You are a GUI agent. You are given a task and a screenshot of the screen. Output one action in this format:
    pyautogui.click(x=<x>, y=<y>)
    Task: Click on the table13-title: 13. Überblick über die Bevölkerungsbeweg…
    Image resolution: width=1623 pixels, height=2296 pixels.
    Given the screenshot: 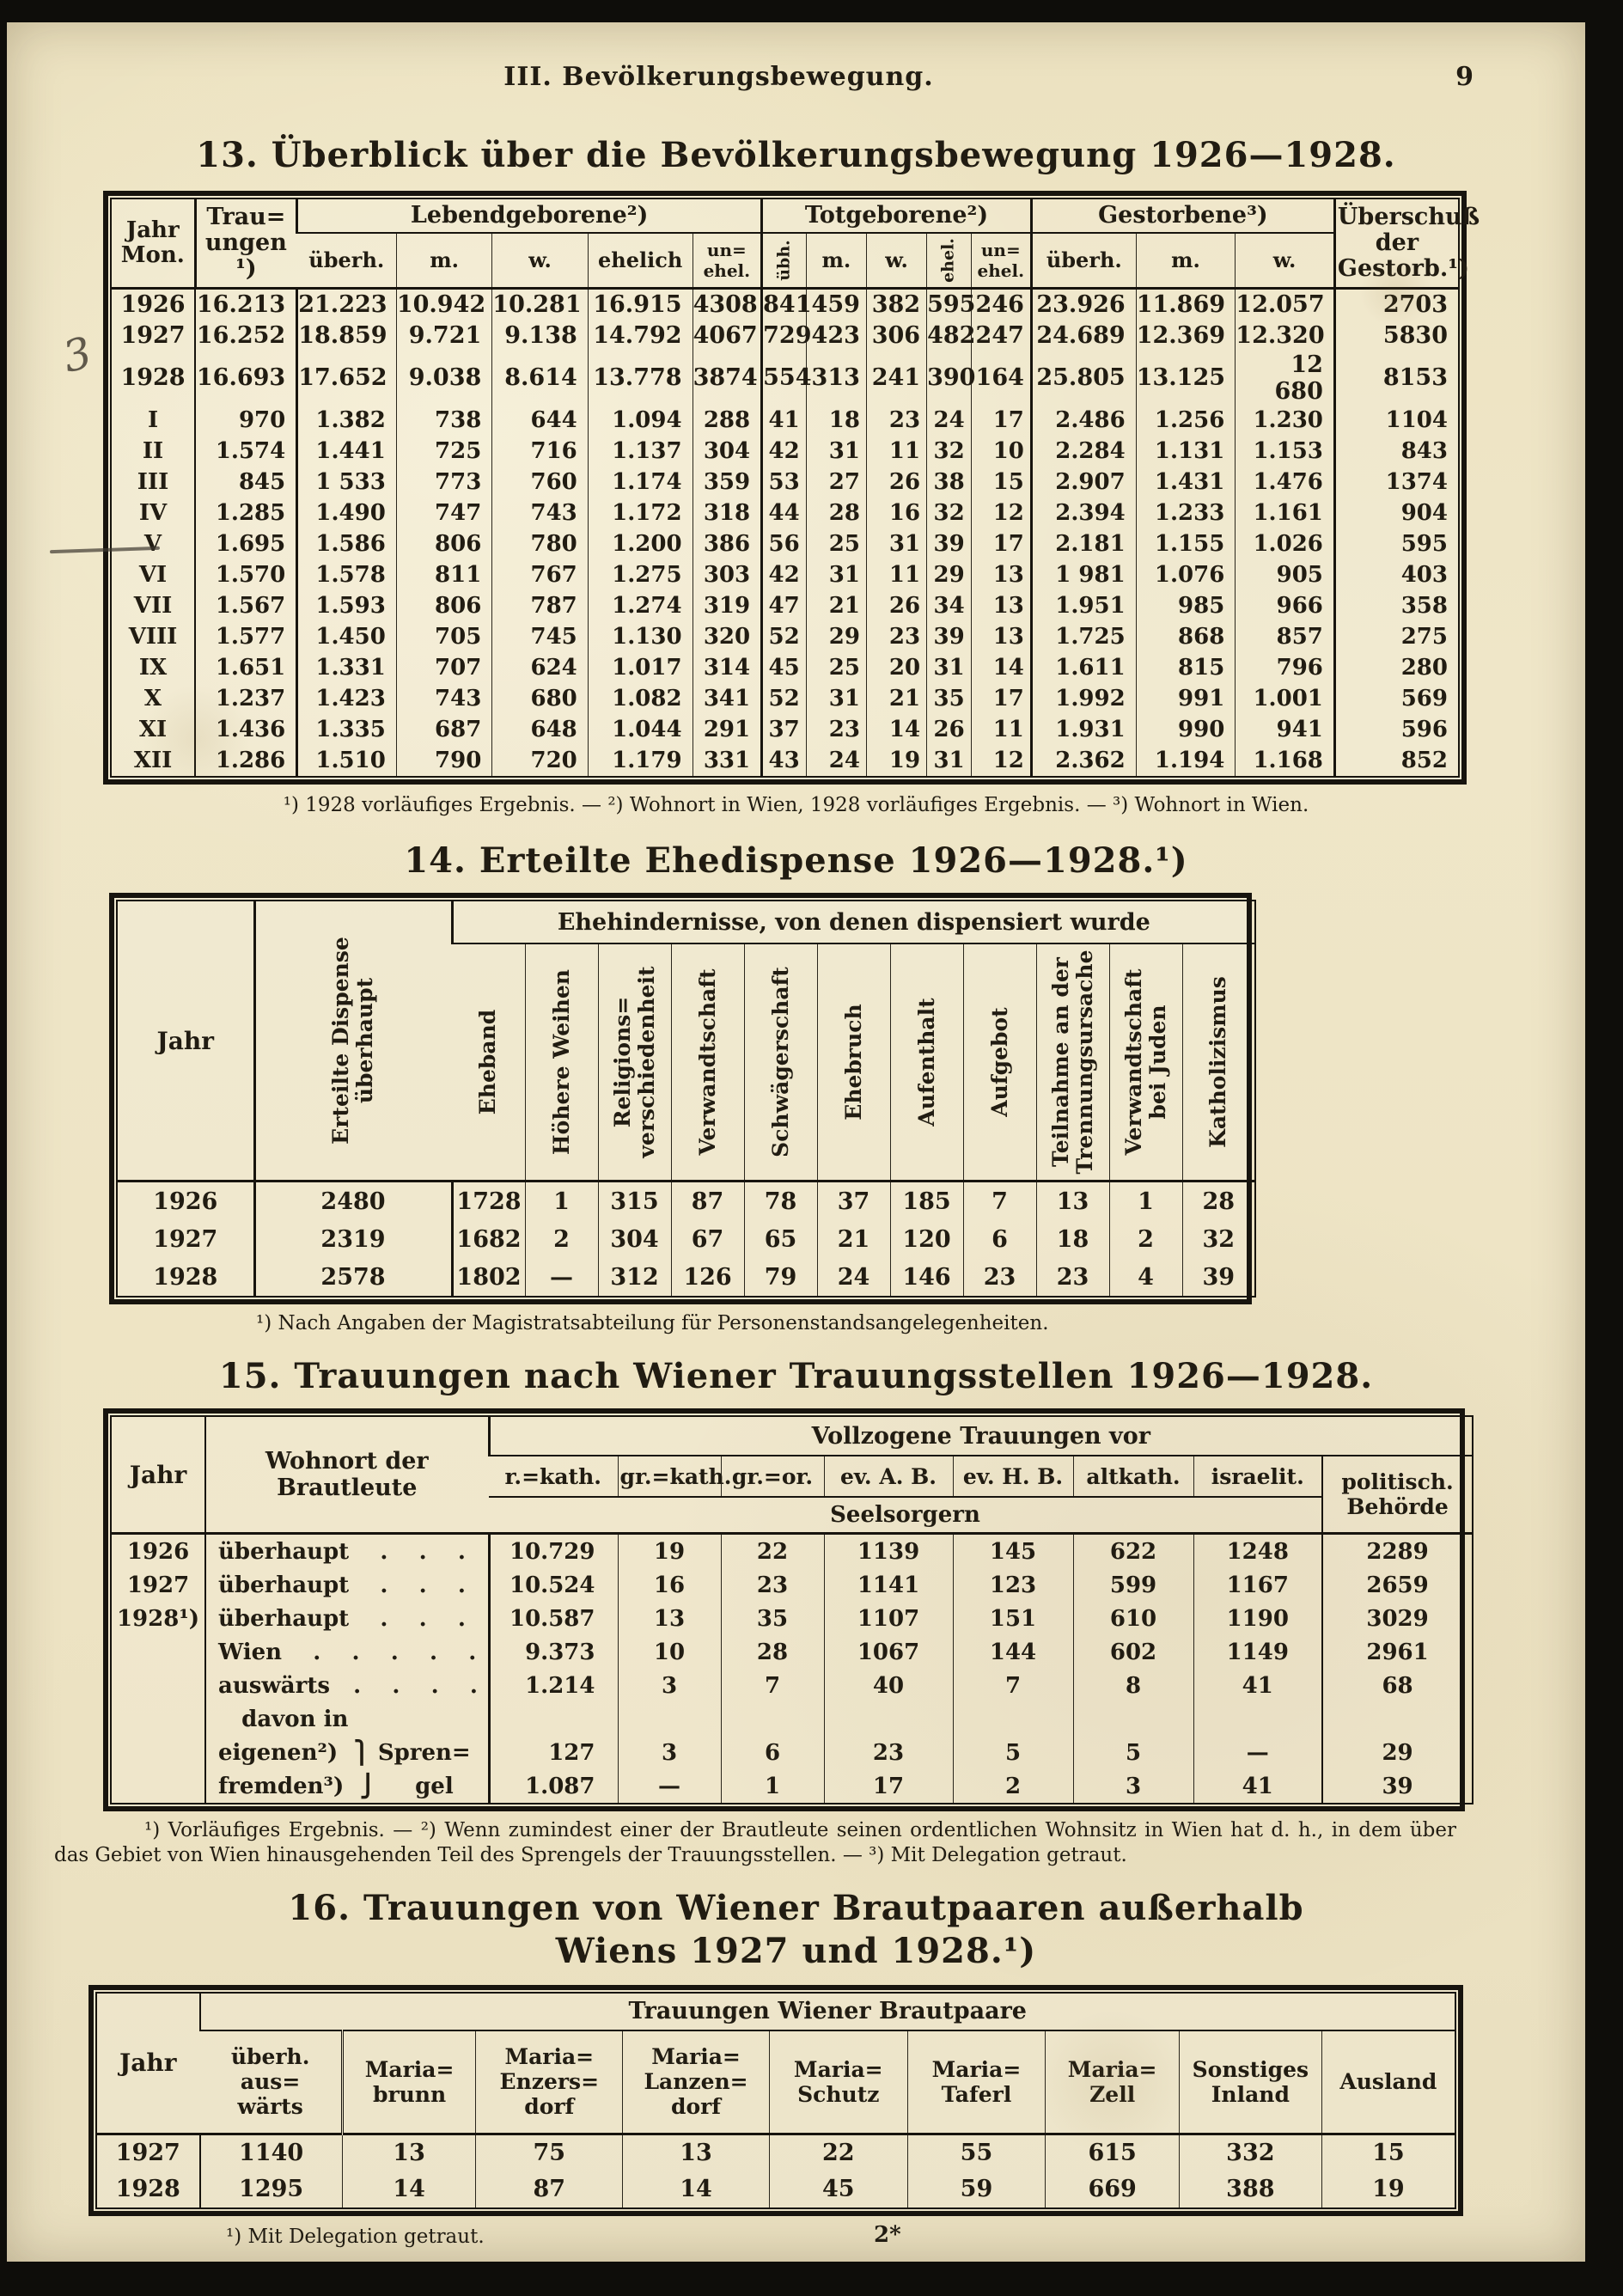 What is the action you would take?
    pyautogui.click(x=796, y=155)
    